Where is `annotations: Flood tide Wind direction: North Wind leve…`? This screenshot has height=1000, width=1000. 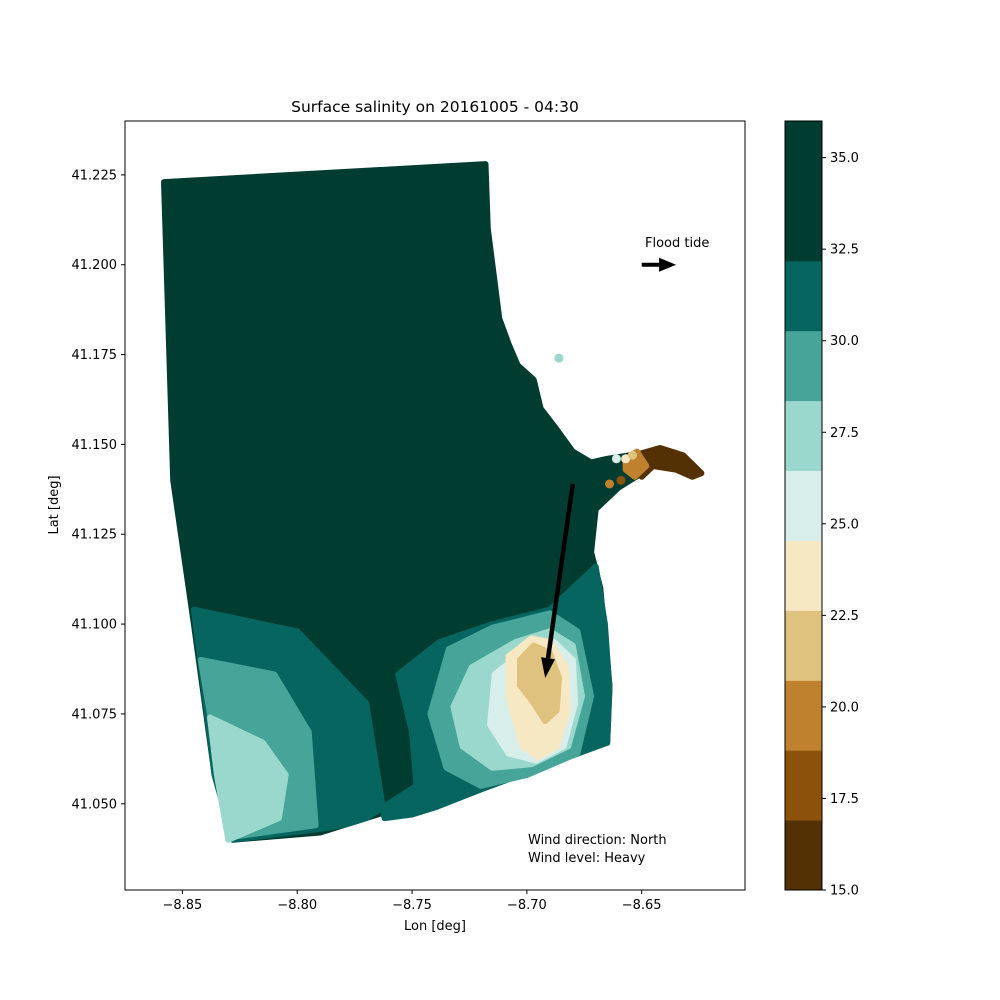
annotations: Flood tide Wind direction: North Wind leve… is located at coordinates (618, 551).